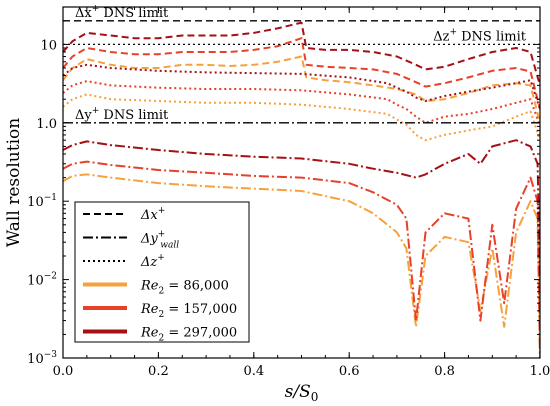 Image resolution: width=550 pixels, height=406 pixels. Describe the element at coordinates (14, 182) in the screenshot. I see `y-axis-label: Wall resolution` at that location.